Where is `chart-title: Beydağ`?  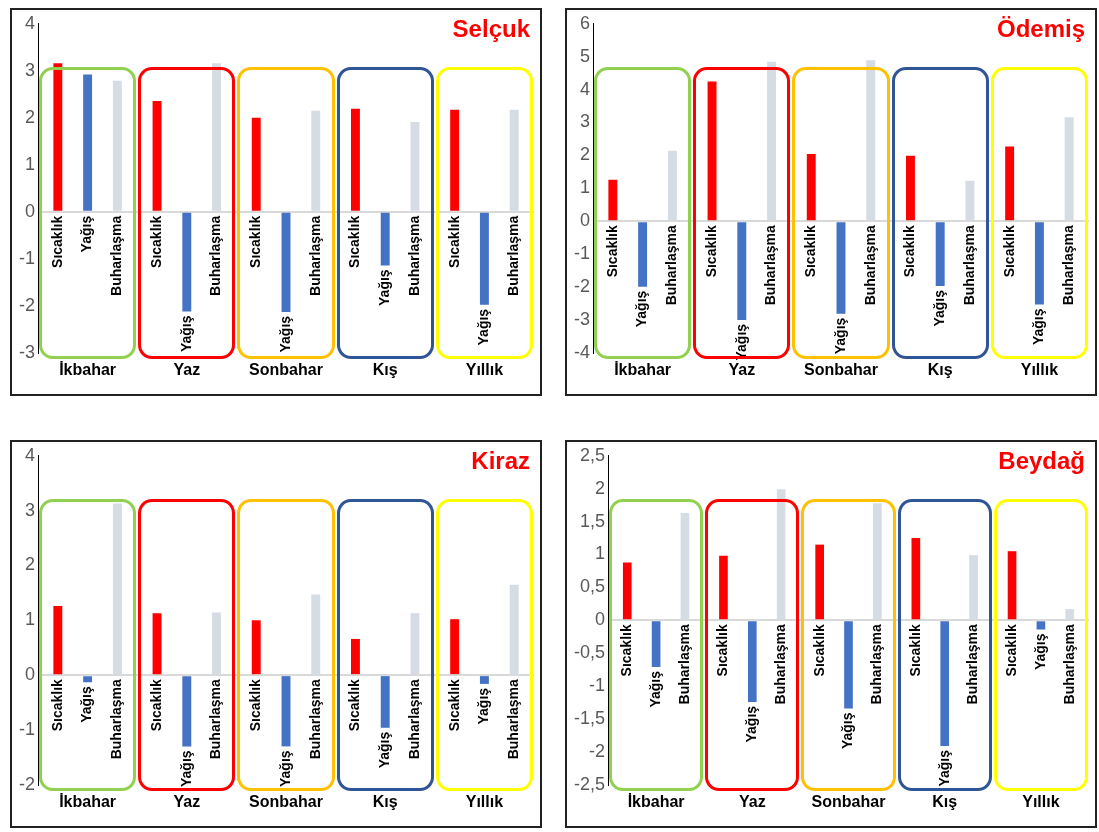 chart-title: Beydağ is located at coordinates (1041, 460).